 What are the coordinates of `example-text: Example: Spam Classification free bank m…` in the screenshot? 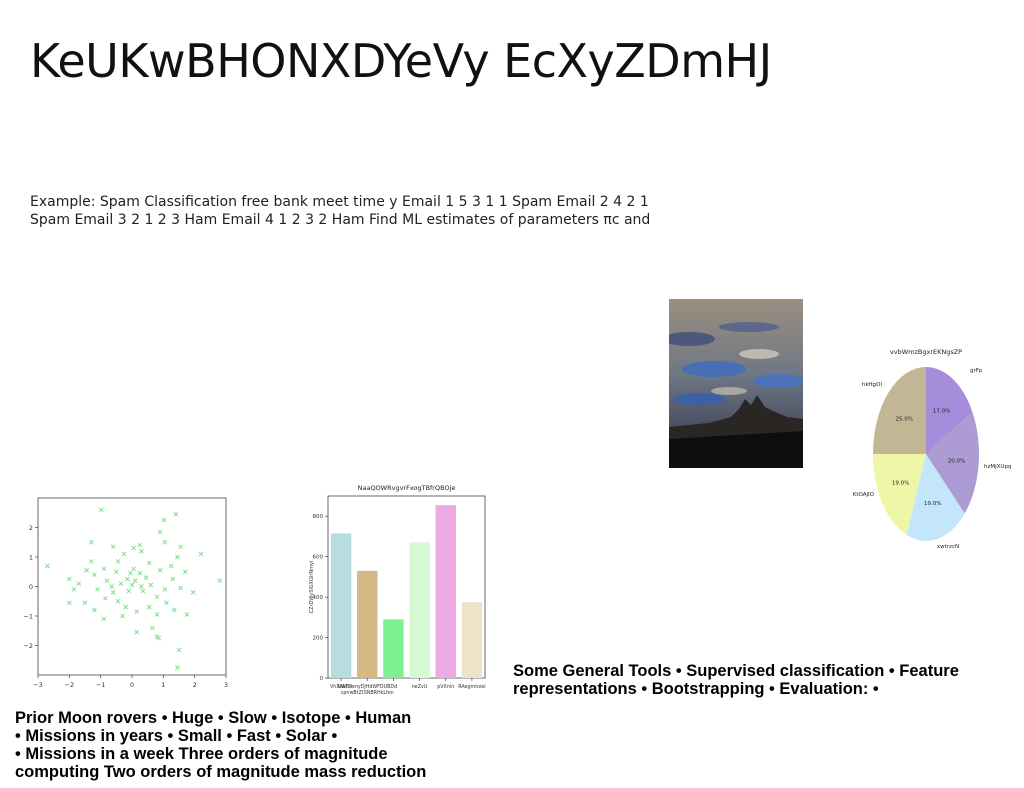 It's located at (340, 211).